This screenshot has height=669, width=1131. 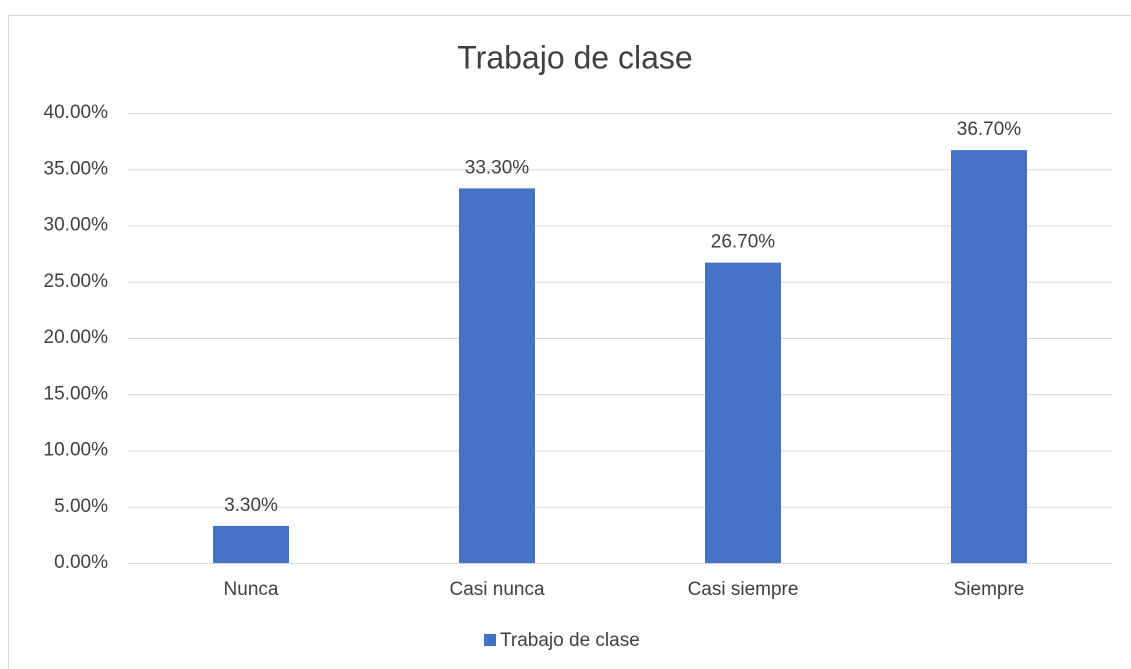 I want to click on y-tick-label: 40.00%, so click(x=76, y=112).